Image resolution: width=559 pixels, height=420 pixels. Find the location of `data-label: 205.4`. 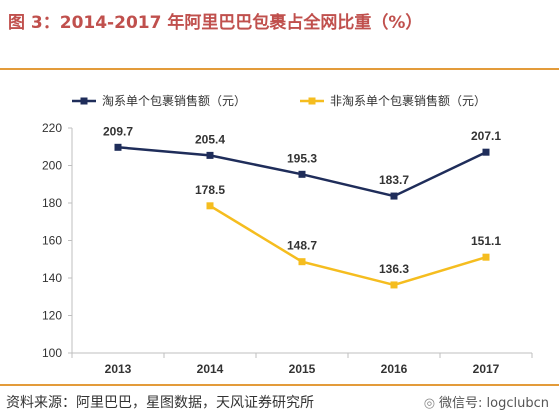

data-label: 205.4 is located at coordinates (210, 139).